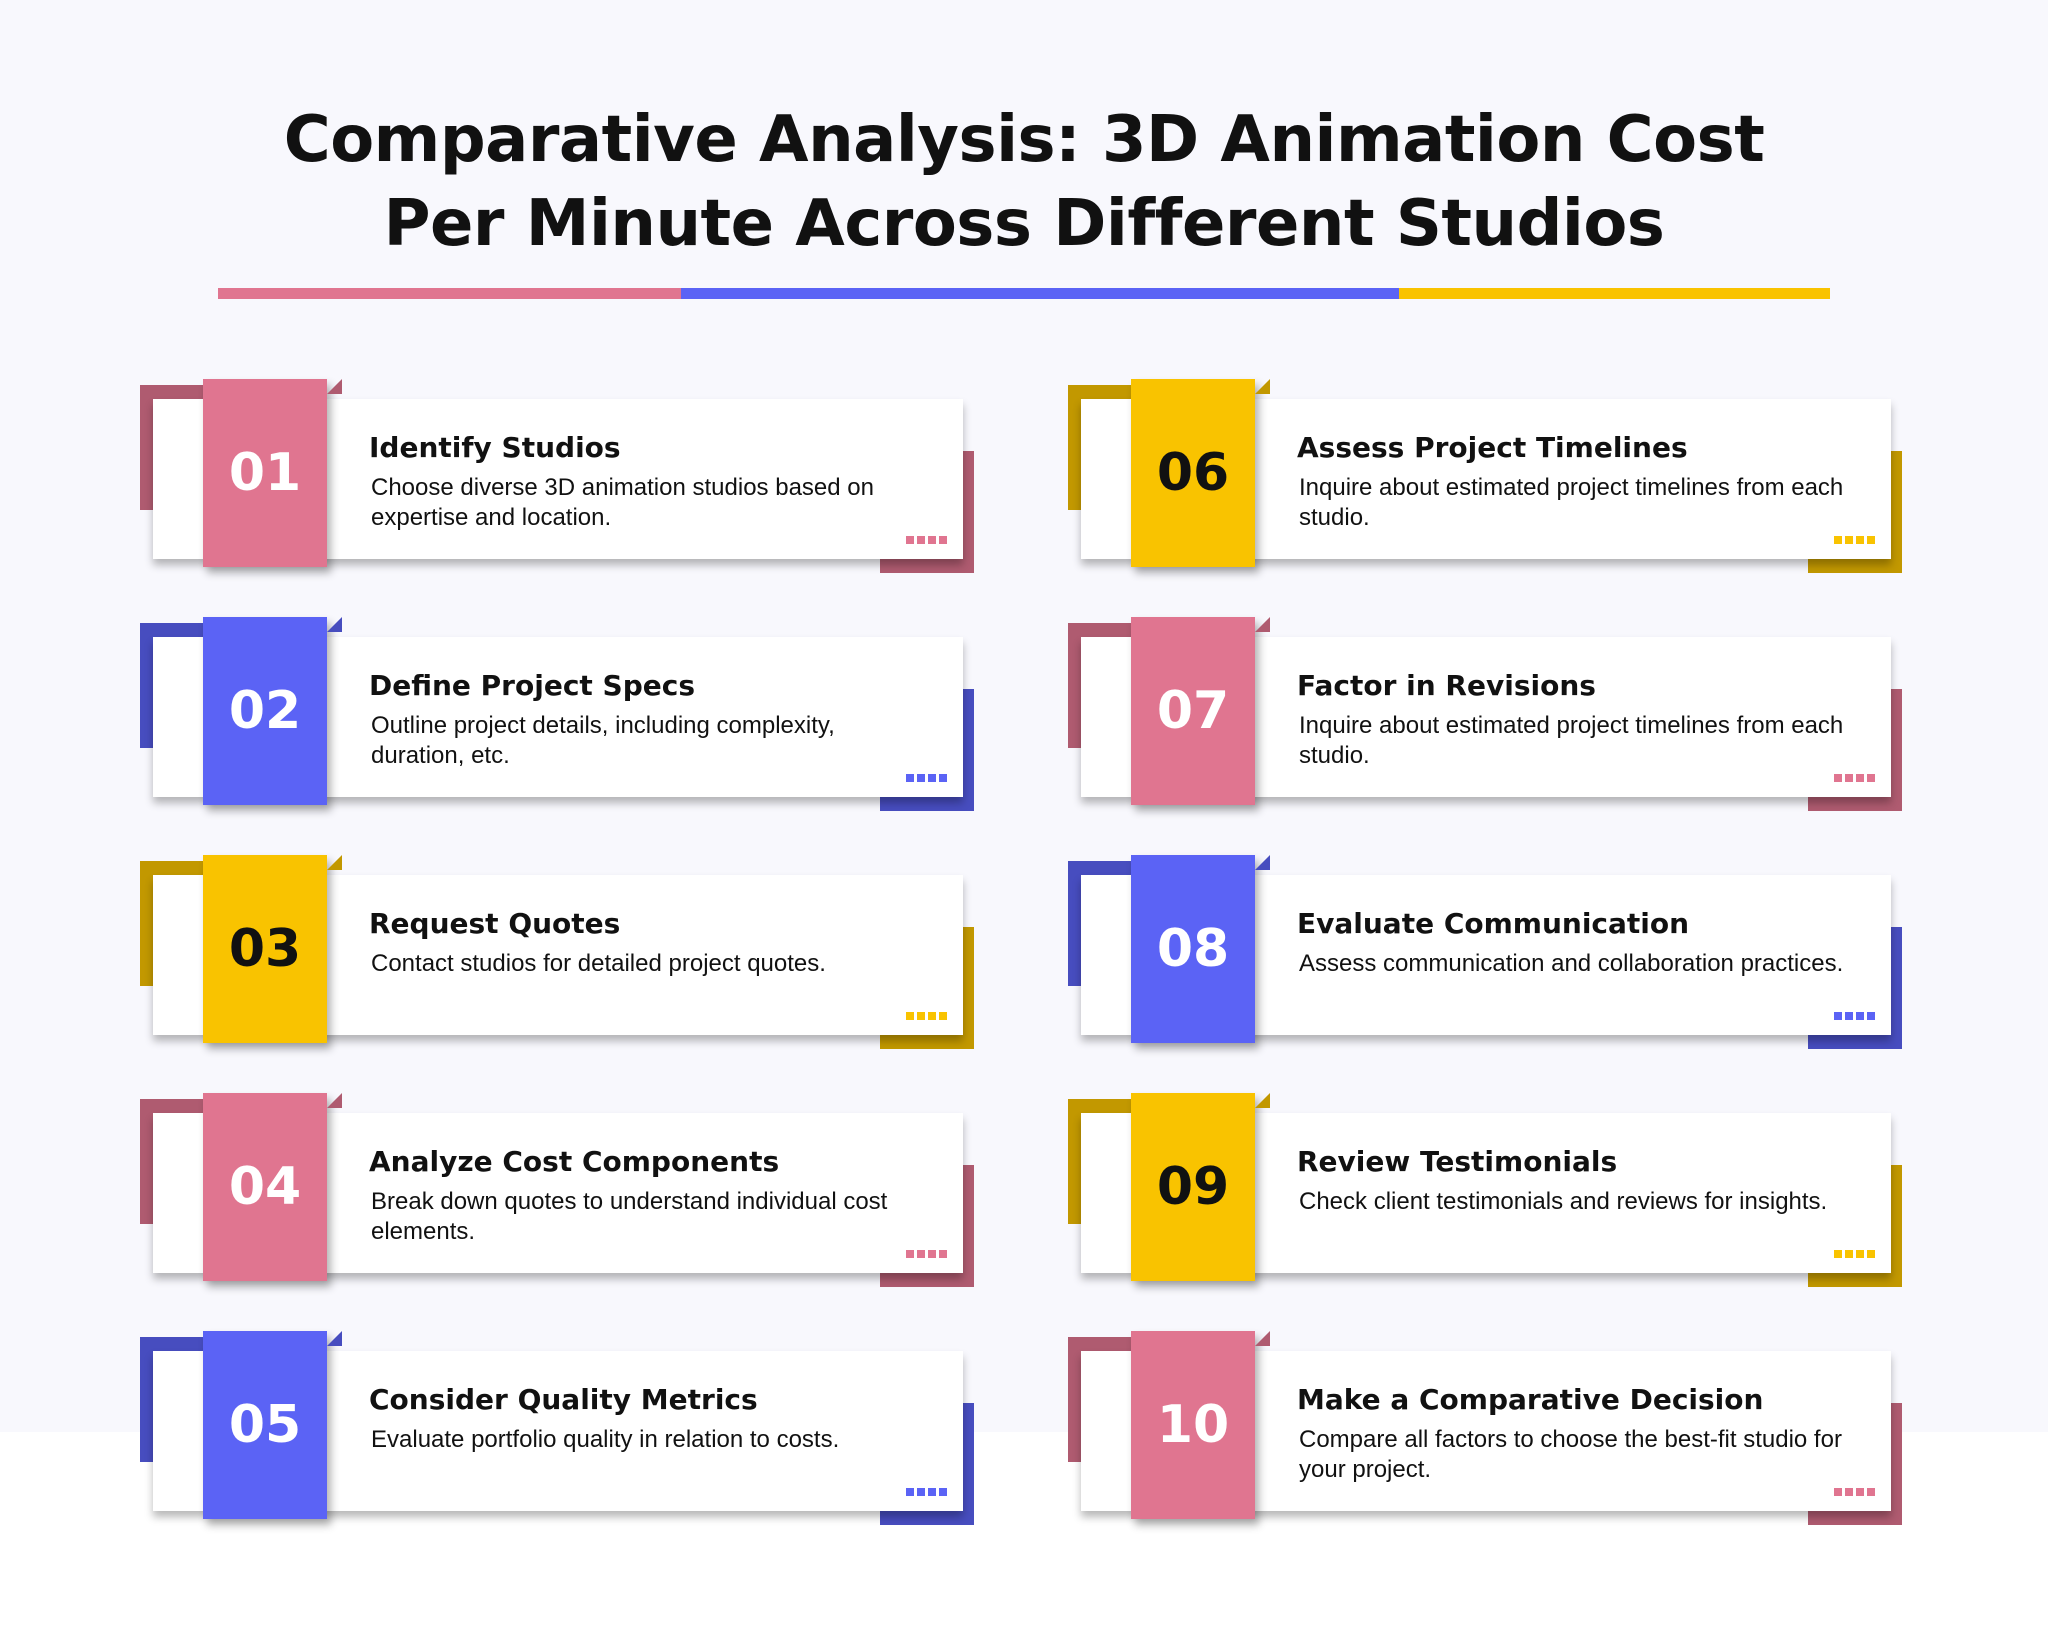 The width and height of the screenshot is (2048, 1635). What do you see at coordinates (1193, 949) in the screenshot?
I see `step-number: 08` at bounding box center [1193, 949].